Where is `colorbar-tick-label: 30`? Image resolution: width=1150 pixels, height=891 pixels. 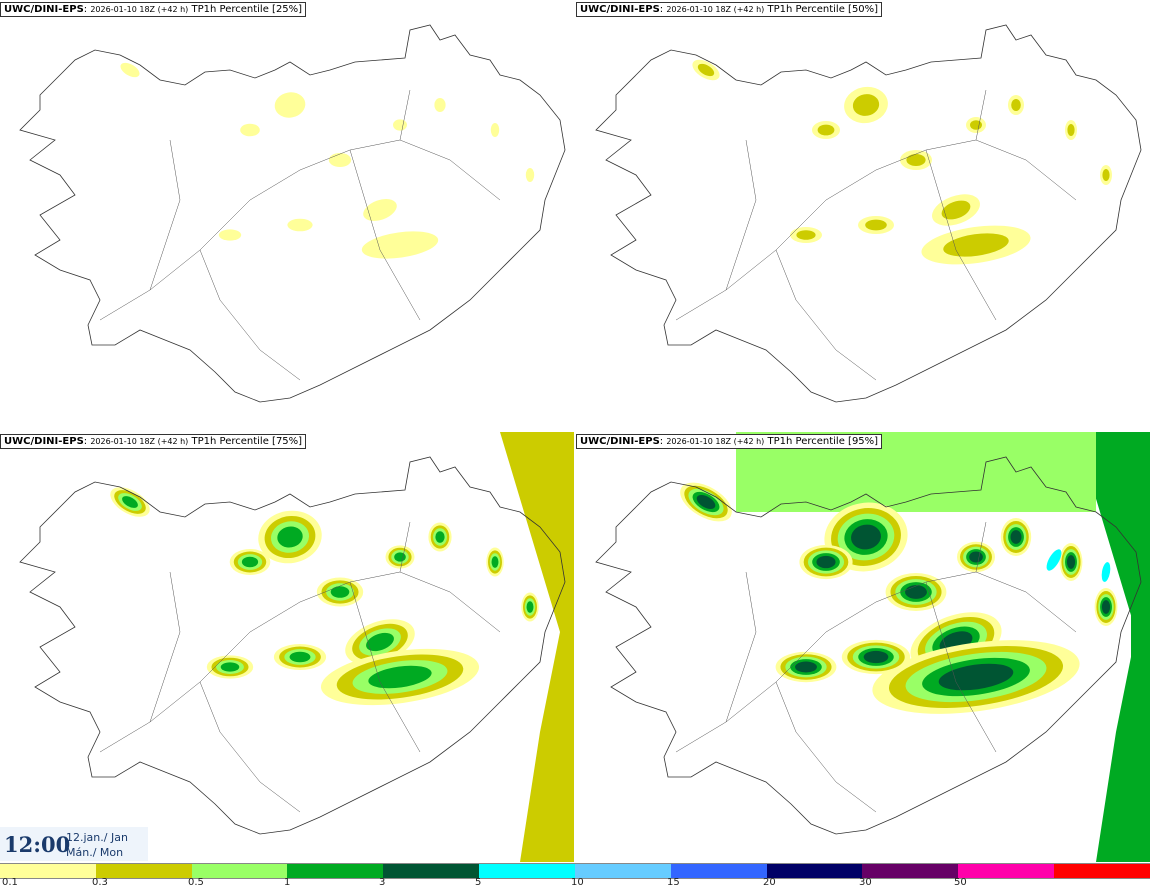
colorbar-tick-label: 30 is located at coordinates (865, 882).